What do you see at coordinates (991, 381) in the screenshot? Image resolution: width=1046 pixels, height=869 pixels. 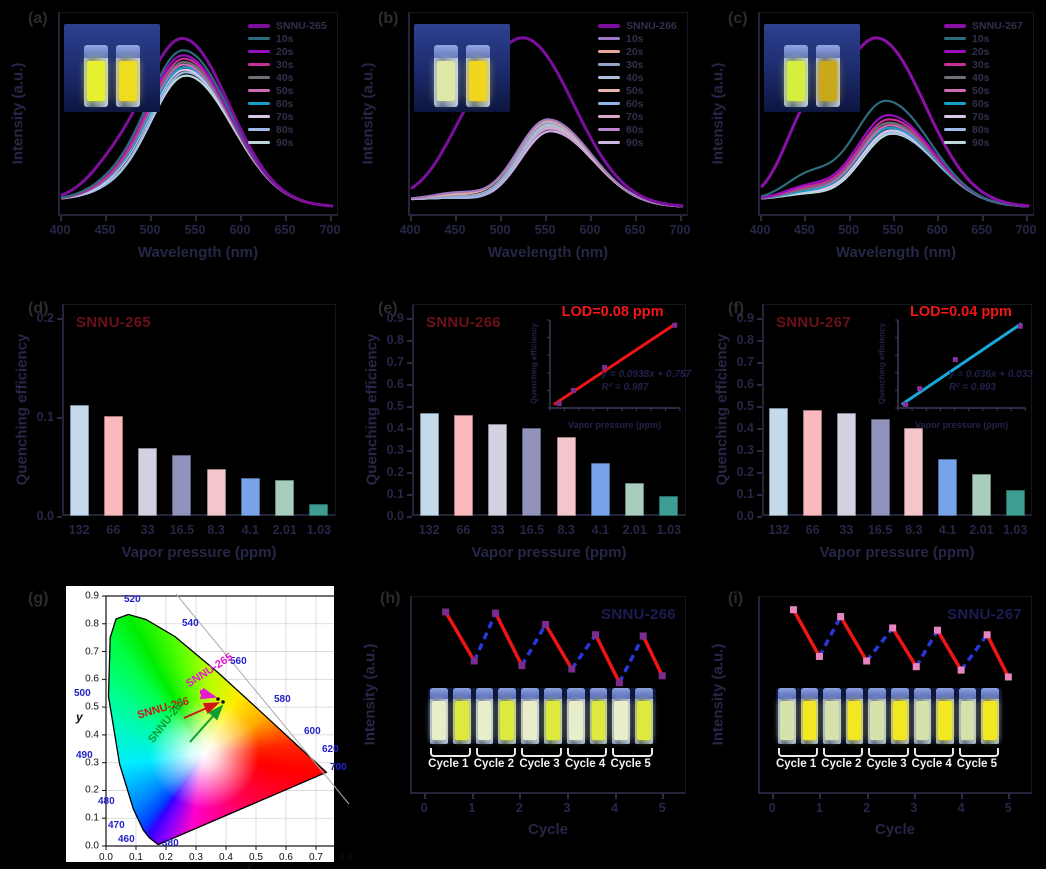 I see `fit-equation: y = 0.036x + 0.033 R² = 0.993` at bounding box center [991, 381].